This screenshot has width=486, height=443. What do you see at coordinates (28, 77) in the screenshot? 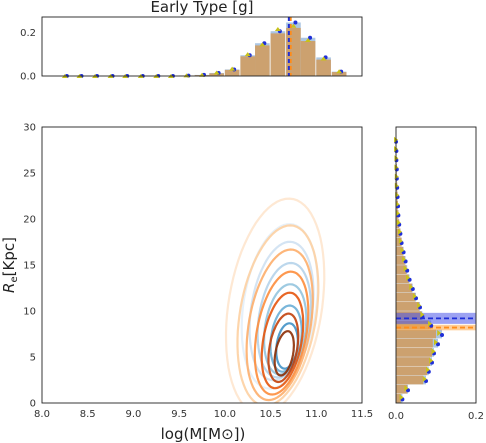
I see `top-ytick-label: 0.0` at bounding box center [28, 77].